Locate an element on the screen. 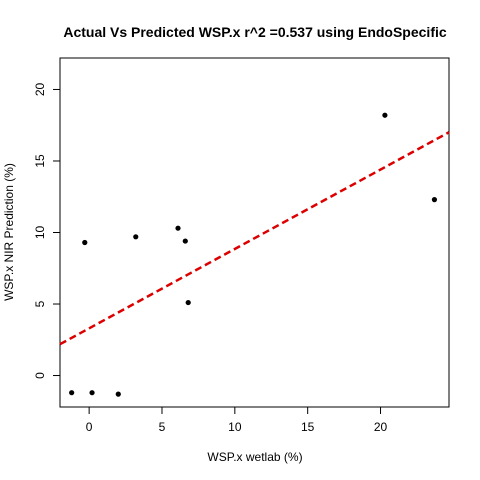  y-tick-label-0: 0 is located at coordinates (40, 375).